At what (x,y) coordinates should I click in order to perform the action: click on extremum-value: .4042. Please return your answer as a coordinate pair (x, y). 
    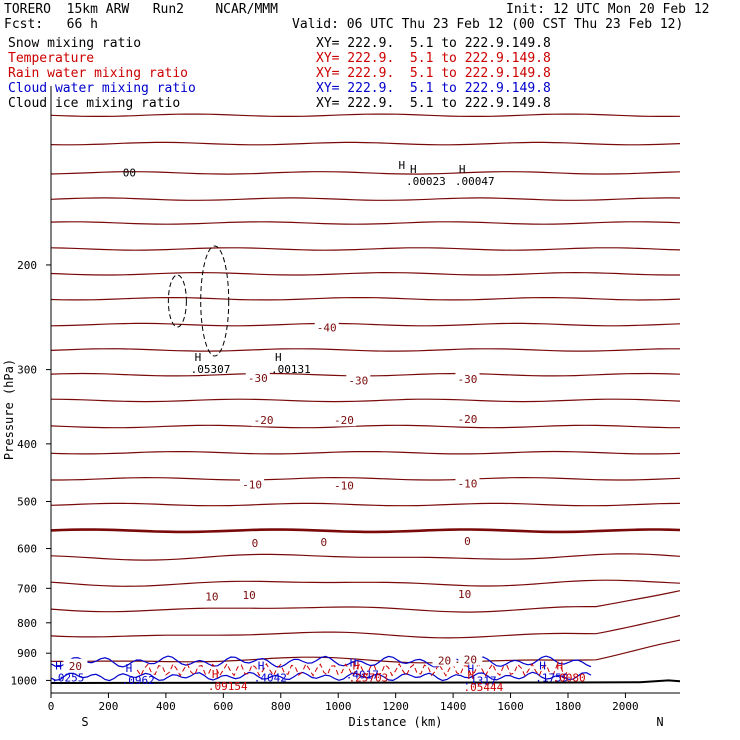
    Looking at the image, I should click on (270, 677).